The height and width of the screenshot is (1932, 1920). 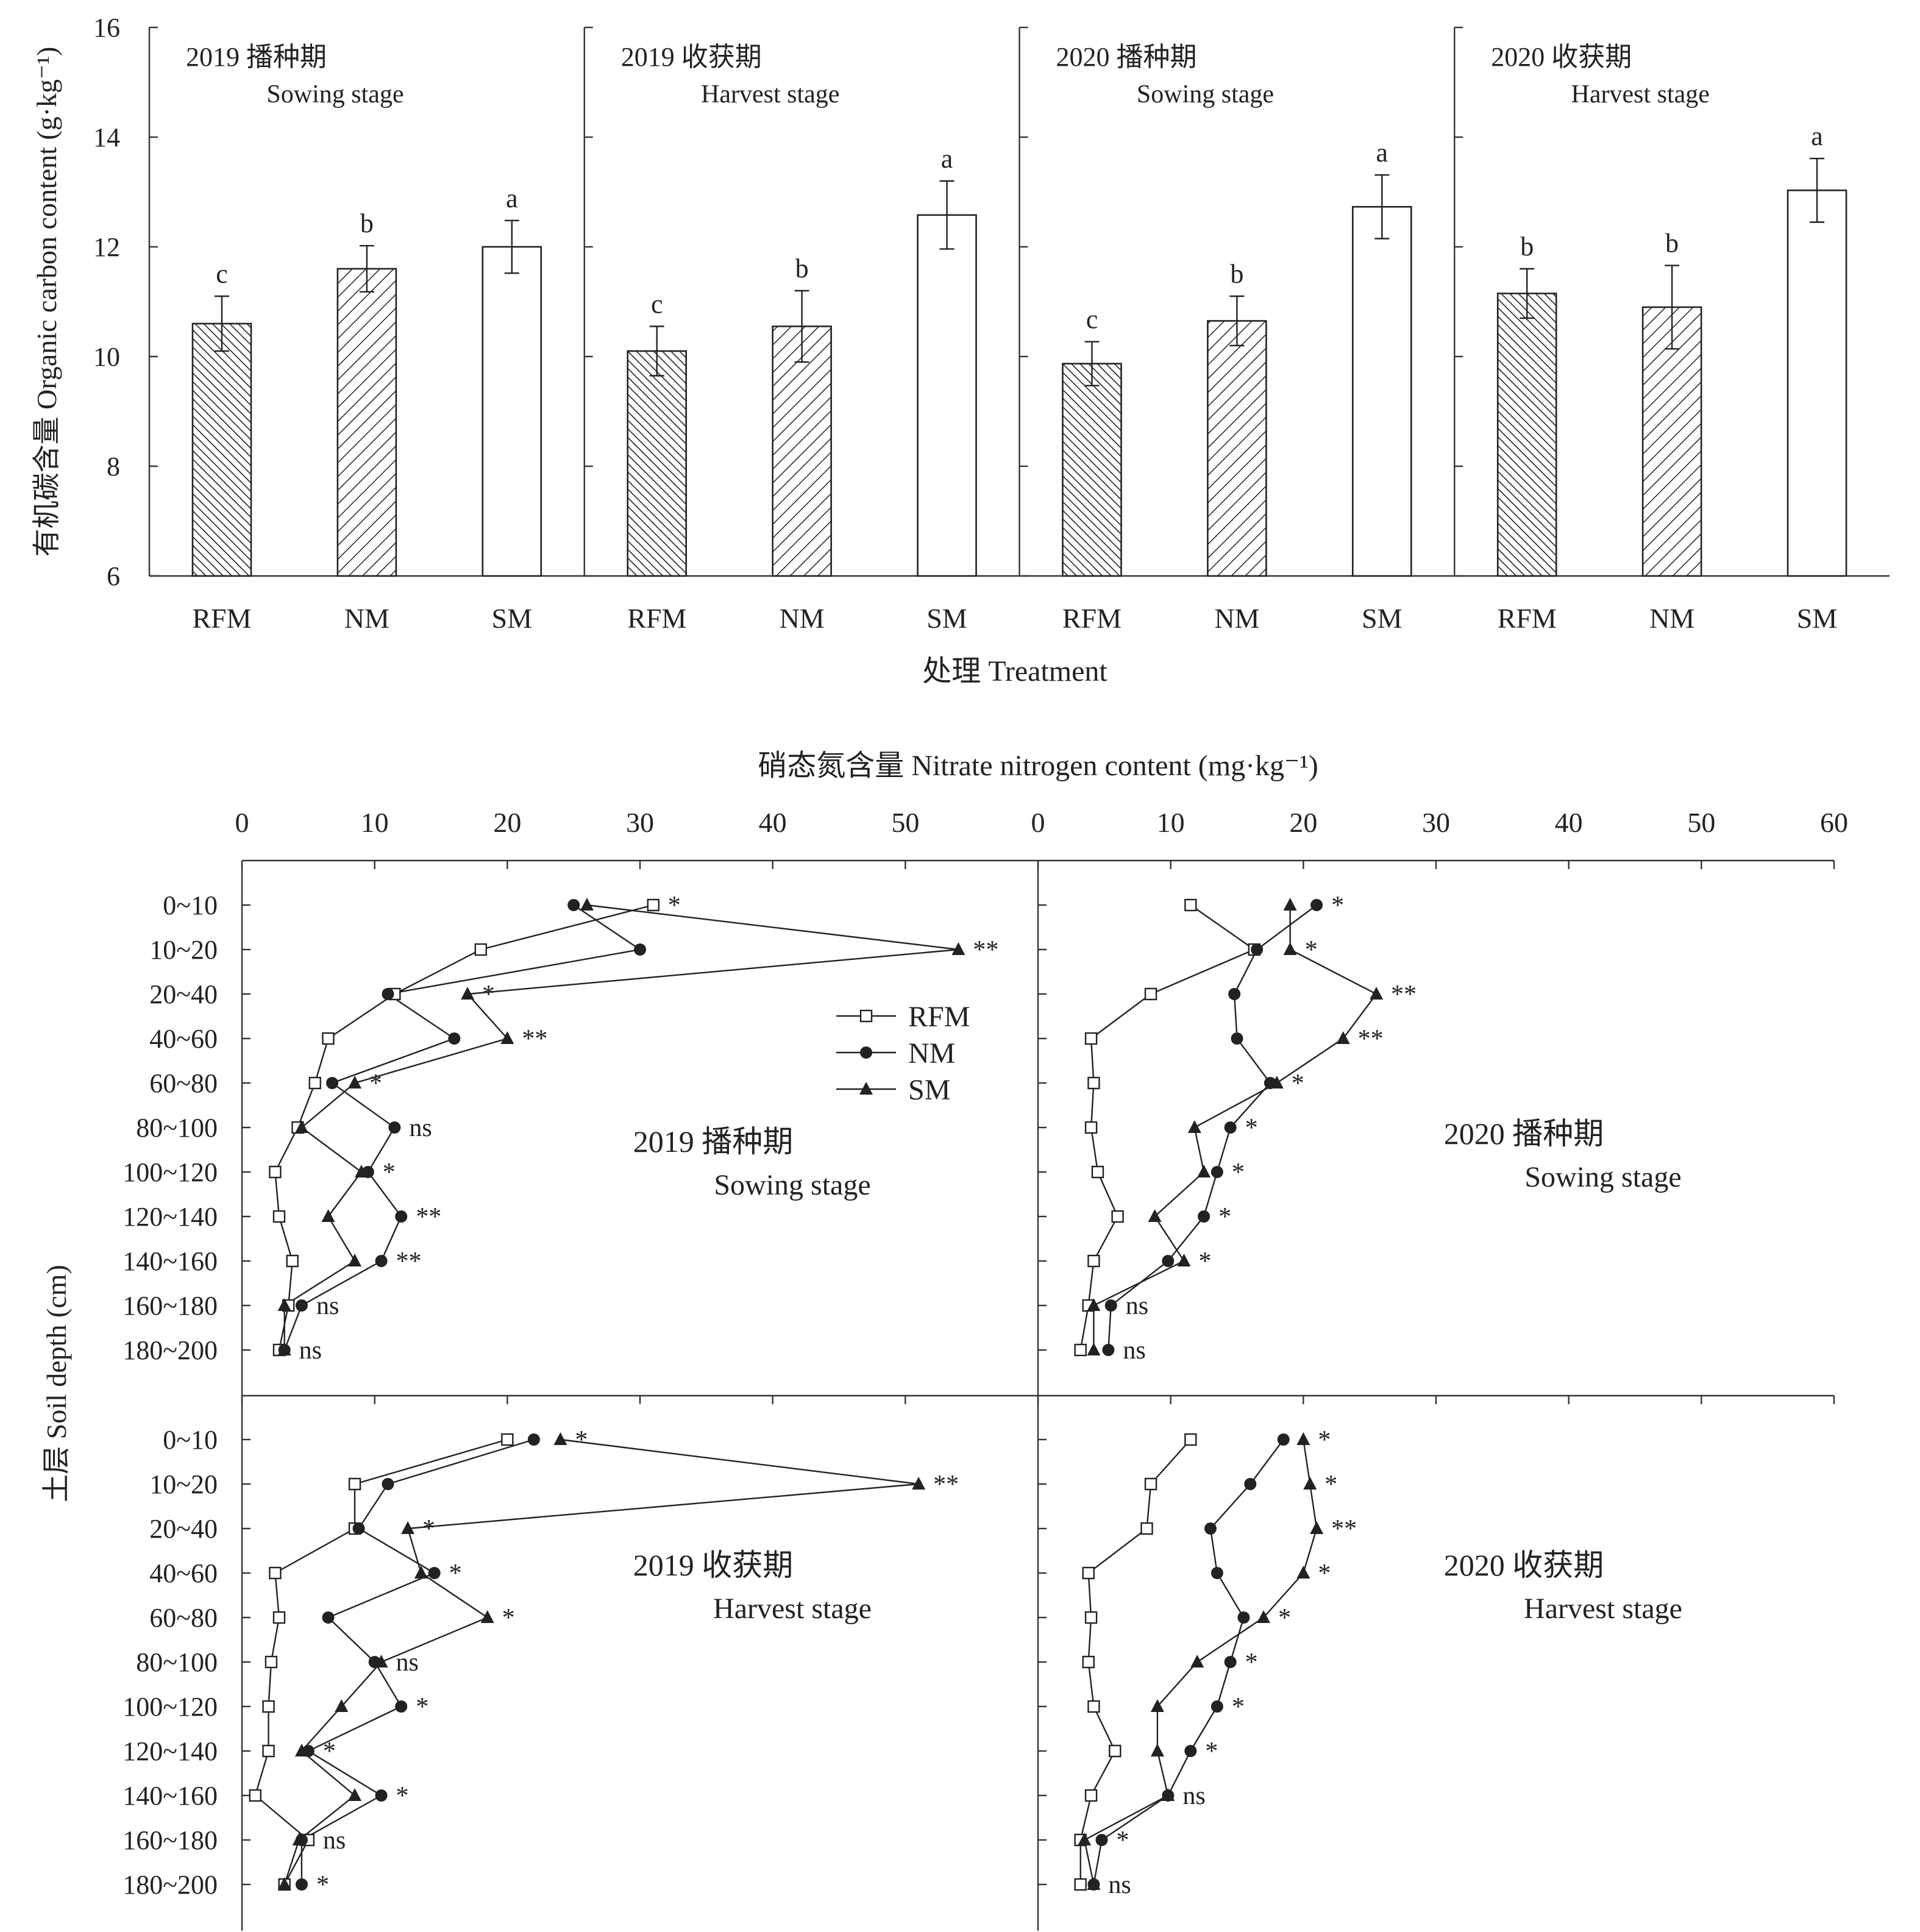 I want to click on line-panel-title-cn: 2020 收获期, so click(x=1524, y=1565).